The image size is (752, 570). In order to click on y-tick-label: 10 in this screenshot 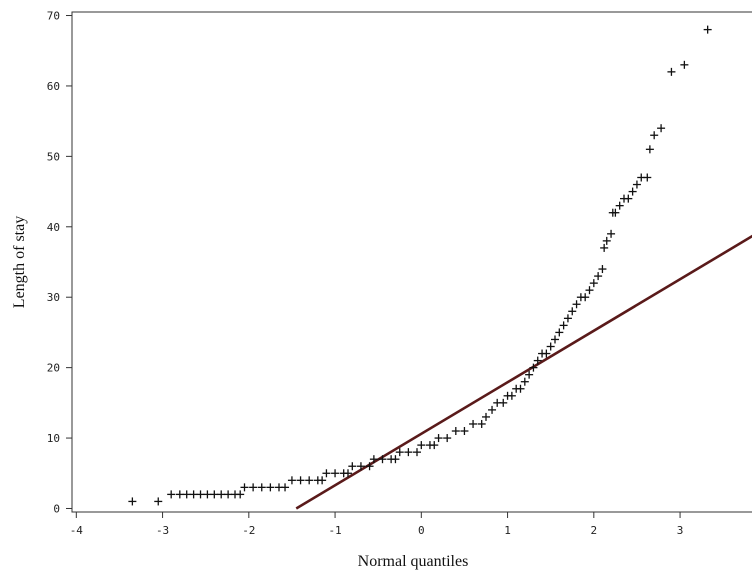, I will do `click(53, 438)`.